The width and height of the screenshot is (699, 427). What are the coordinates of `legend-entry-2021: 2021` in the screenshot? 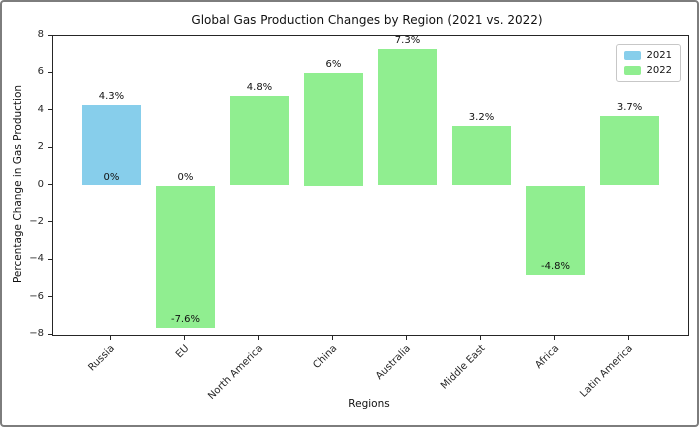 It's located at (647, 55).